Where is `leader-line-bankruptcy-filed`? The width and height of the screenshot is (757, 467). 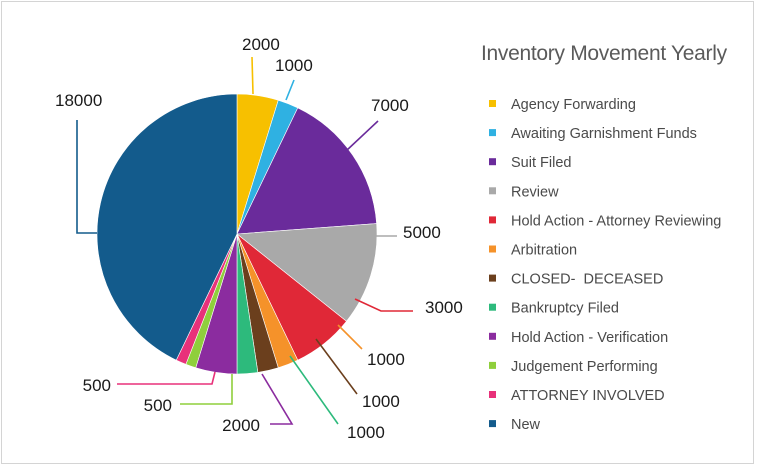 leader-line-bankruptcy-filed is located at coordinates (314, 390).